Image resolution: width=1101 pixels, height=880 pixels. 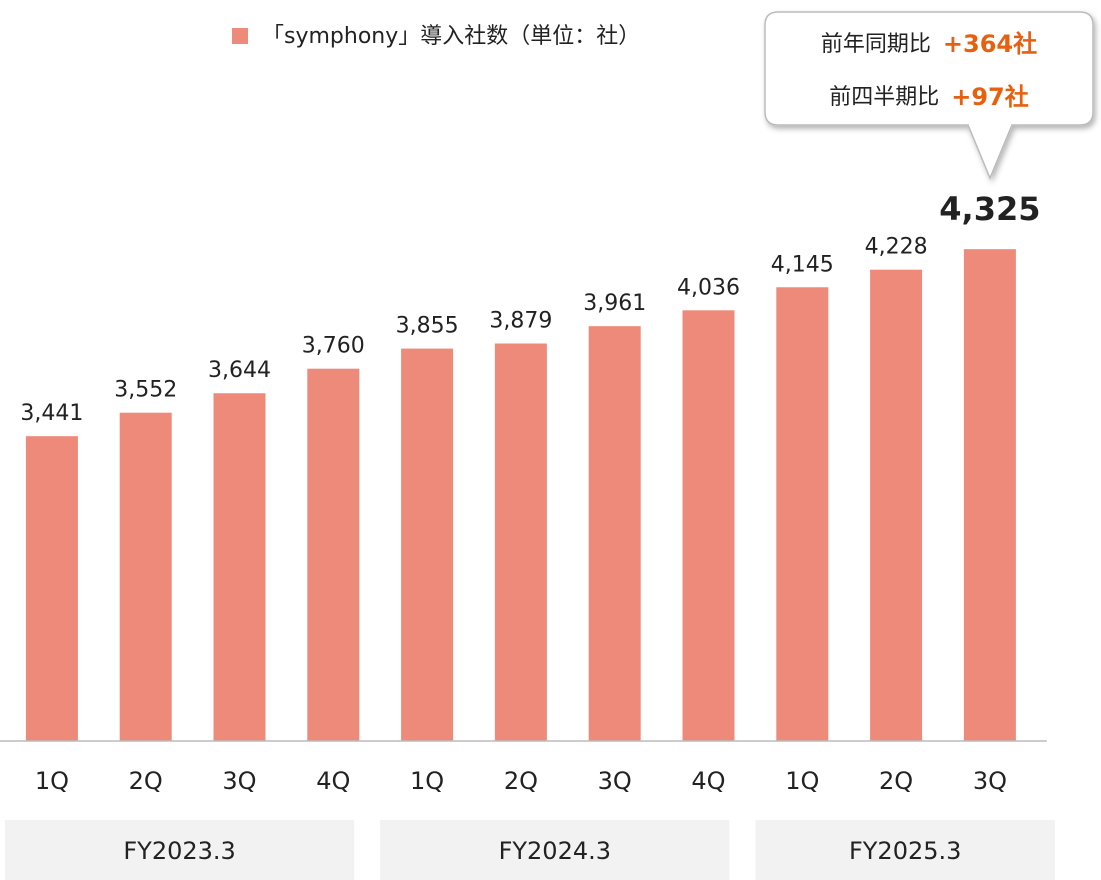 I want to click on value-label: 4,036, so click(x=708, y=287).